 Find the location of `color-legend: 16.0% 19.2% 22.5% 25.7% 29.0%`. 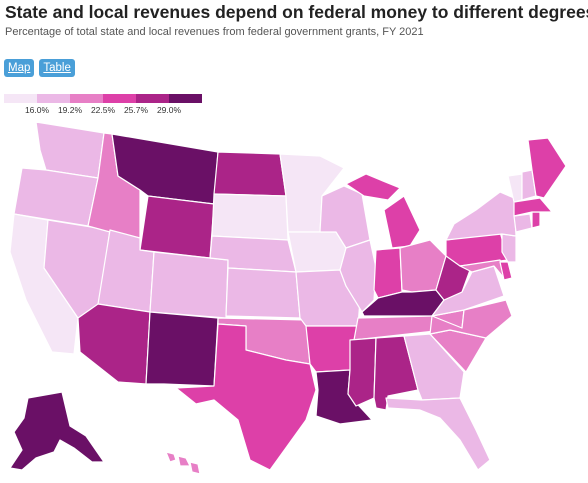

color-legend: 16.0% 19.2% 22.5% 25.7% 29.0% is located at coordinates (103, 104).